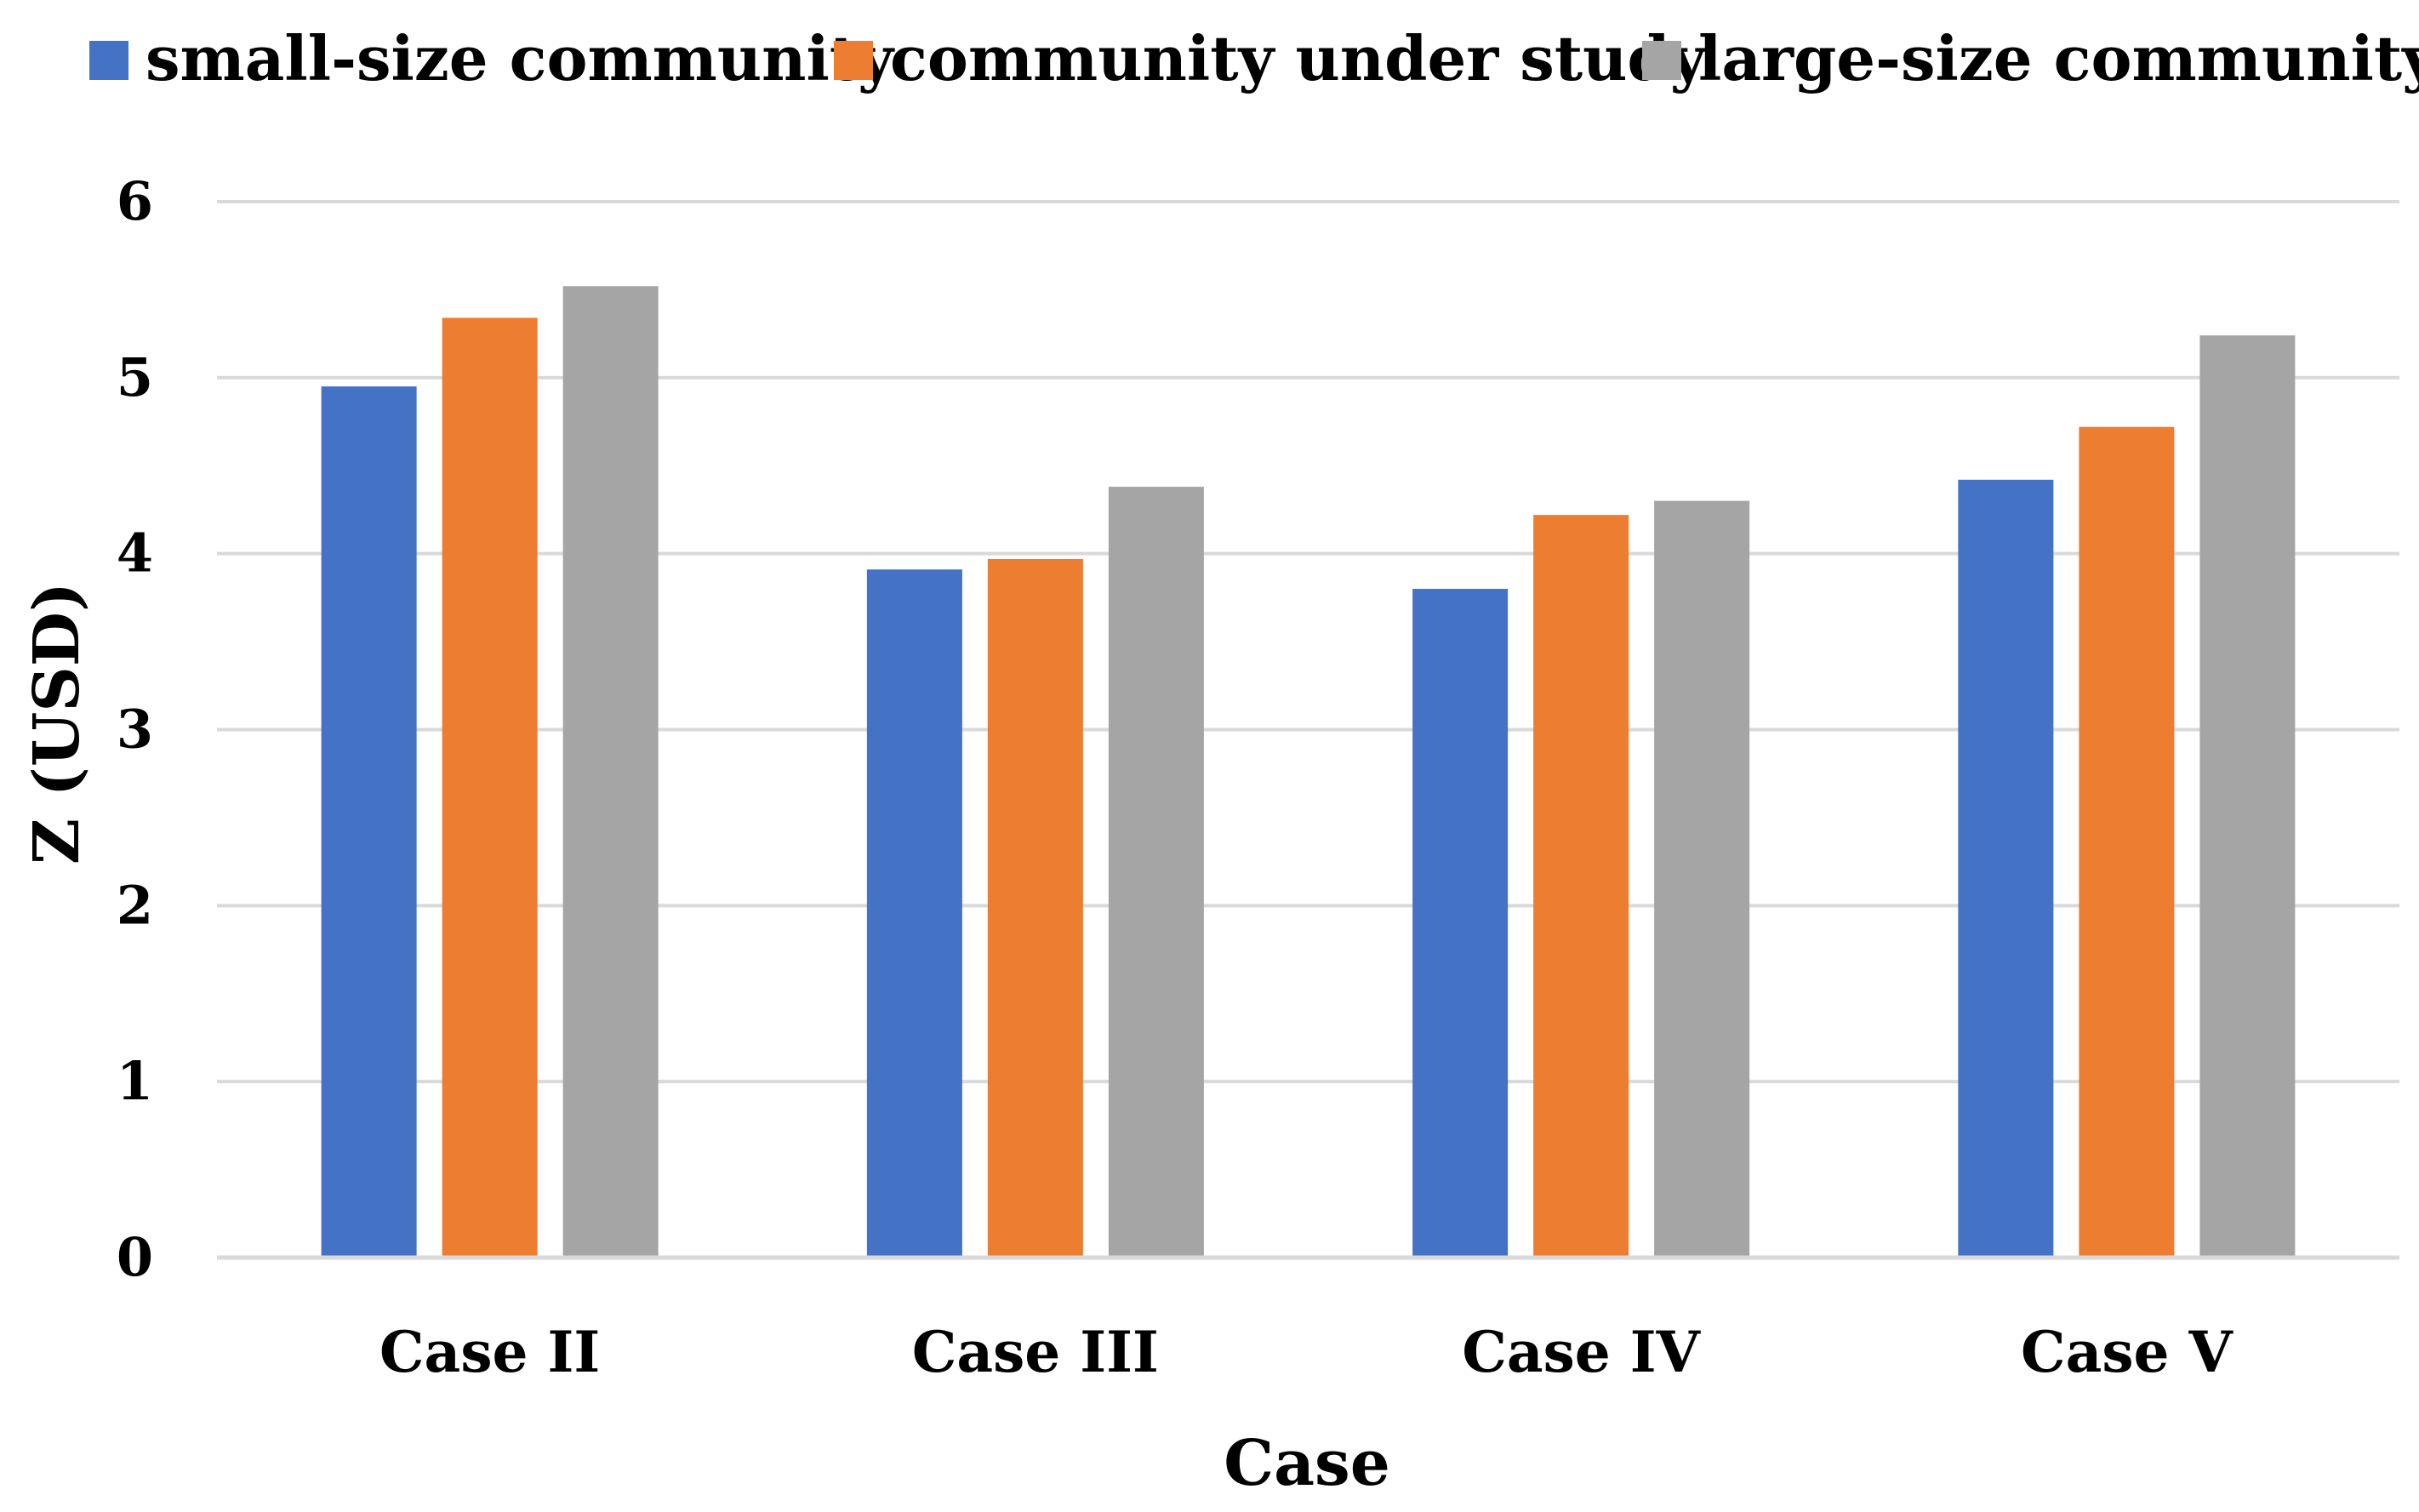 This screenshot has height=1512, width=2419. Describe the element at coordinates (135, 1081) in the screenshot. I see `y-tick-label: 1` at that location.